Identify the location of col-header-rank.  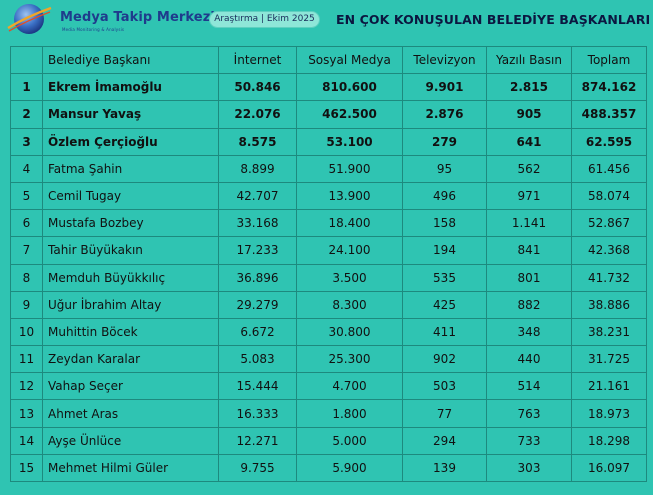
(26, 60).